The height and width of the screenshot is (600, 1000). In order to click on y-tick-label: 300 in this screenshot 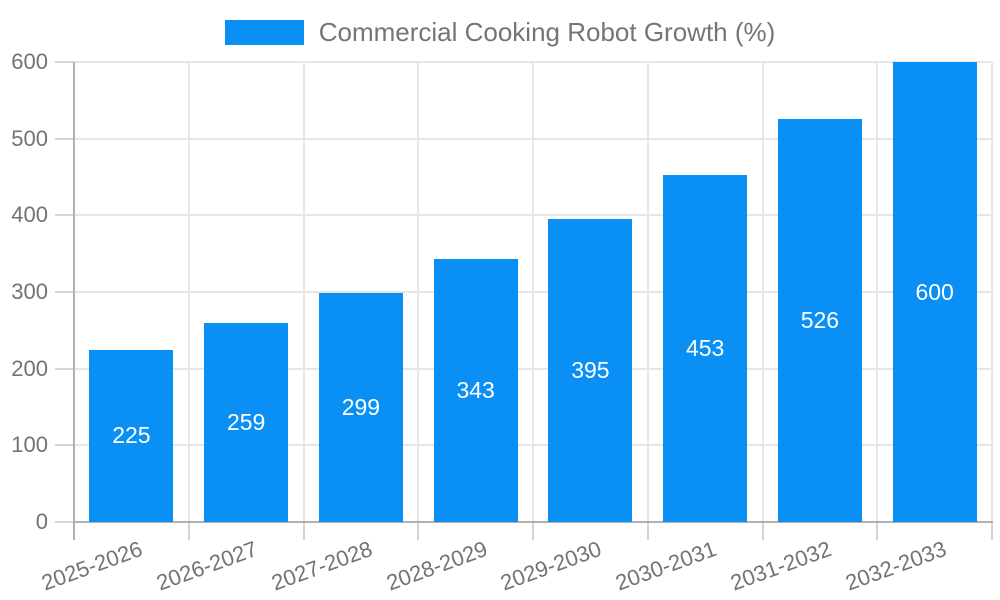, I will do `click(29, 291)`.